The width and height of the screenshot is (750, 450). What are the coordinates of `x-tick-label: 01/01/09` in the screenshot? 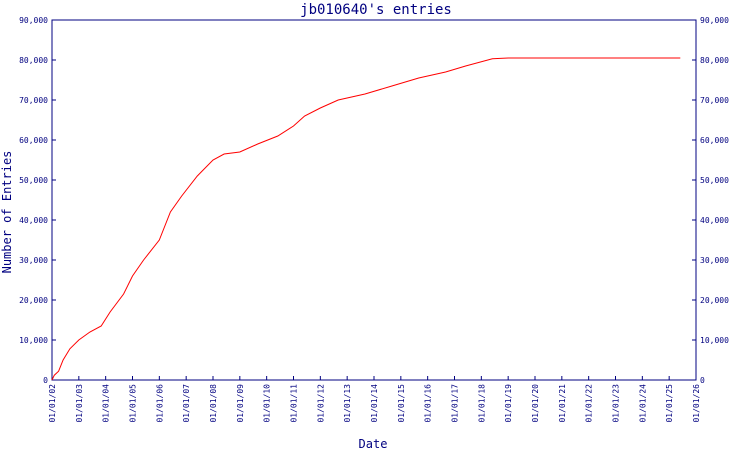 It's located at (240, 403).